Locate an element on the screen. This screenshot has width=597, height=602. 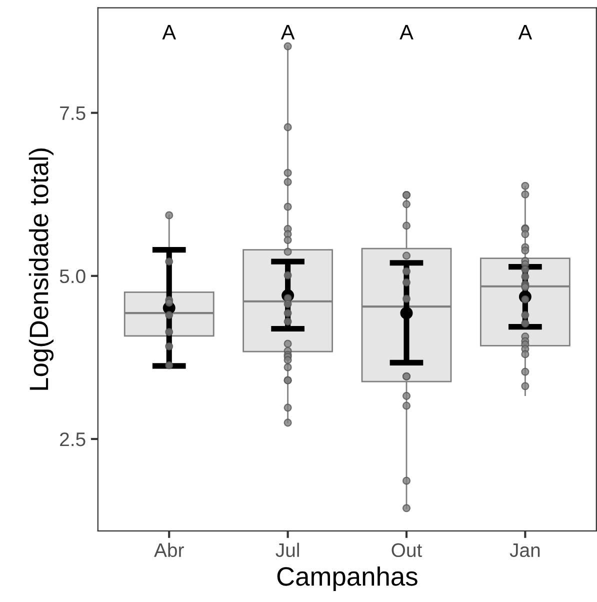
point is located at coordinates (406, 313).